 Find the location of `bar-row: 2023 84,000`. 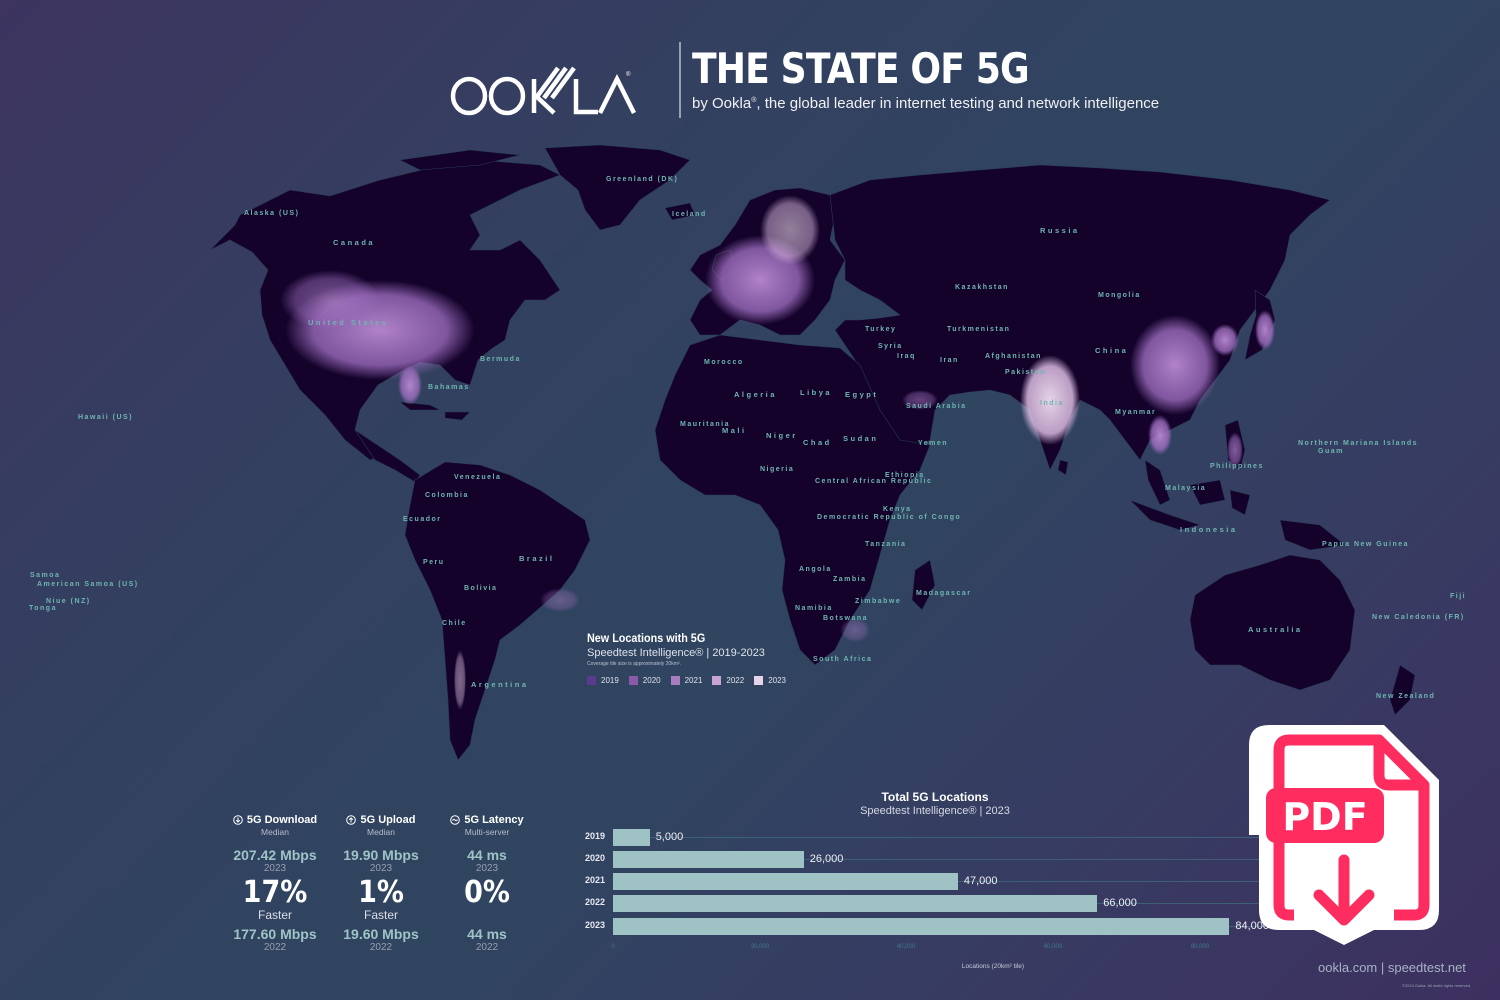

bar-row: 2023 84,000 is located at coordinates (928, 926).